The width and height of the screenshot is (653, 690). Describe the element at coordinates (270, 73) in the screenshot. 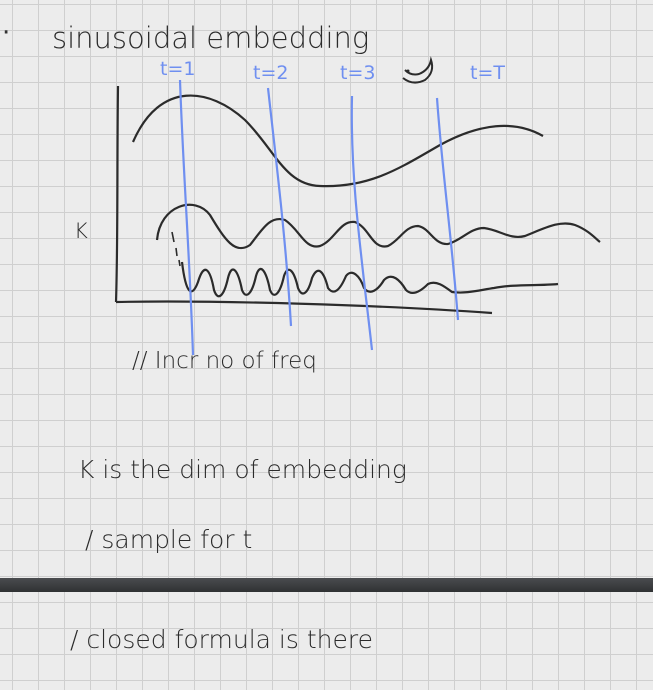

I see `time-label-t2: t=2` at that location.